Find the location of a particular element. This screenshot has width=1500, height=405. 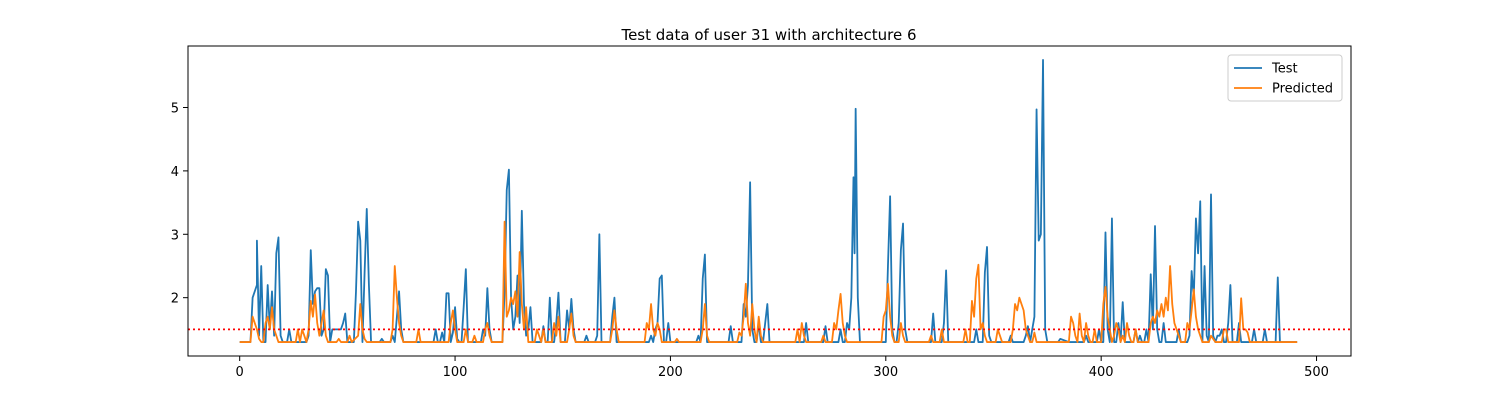

legend-box is located at coordinates (1285, 78).